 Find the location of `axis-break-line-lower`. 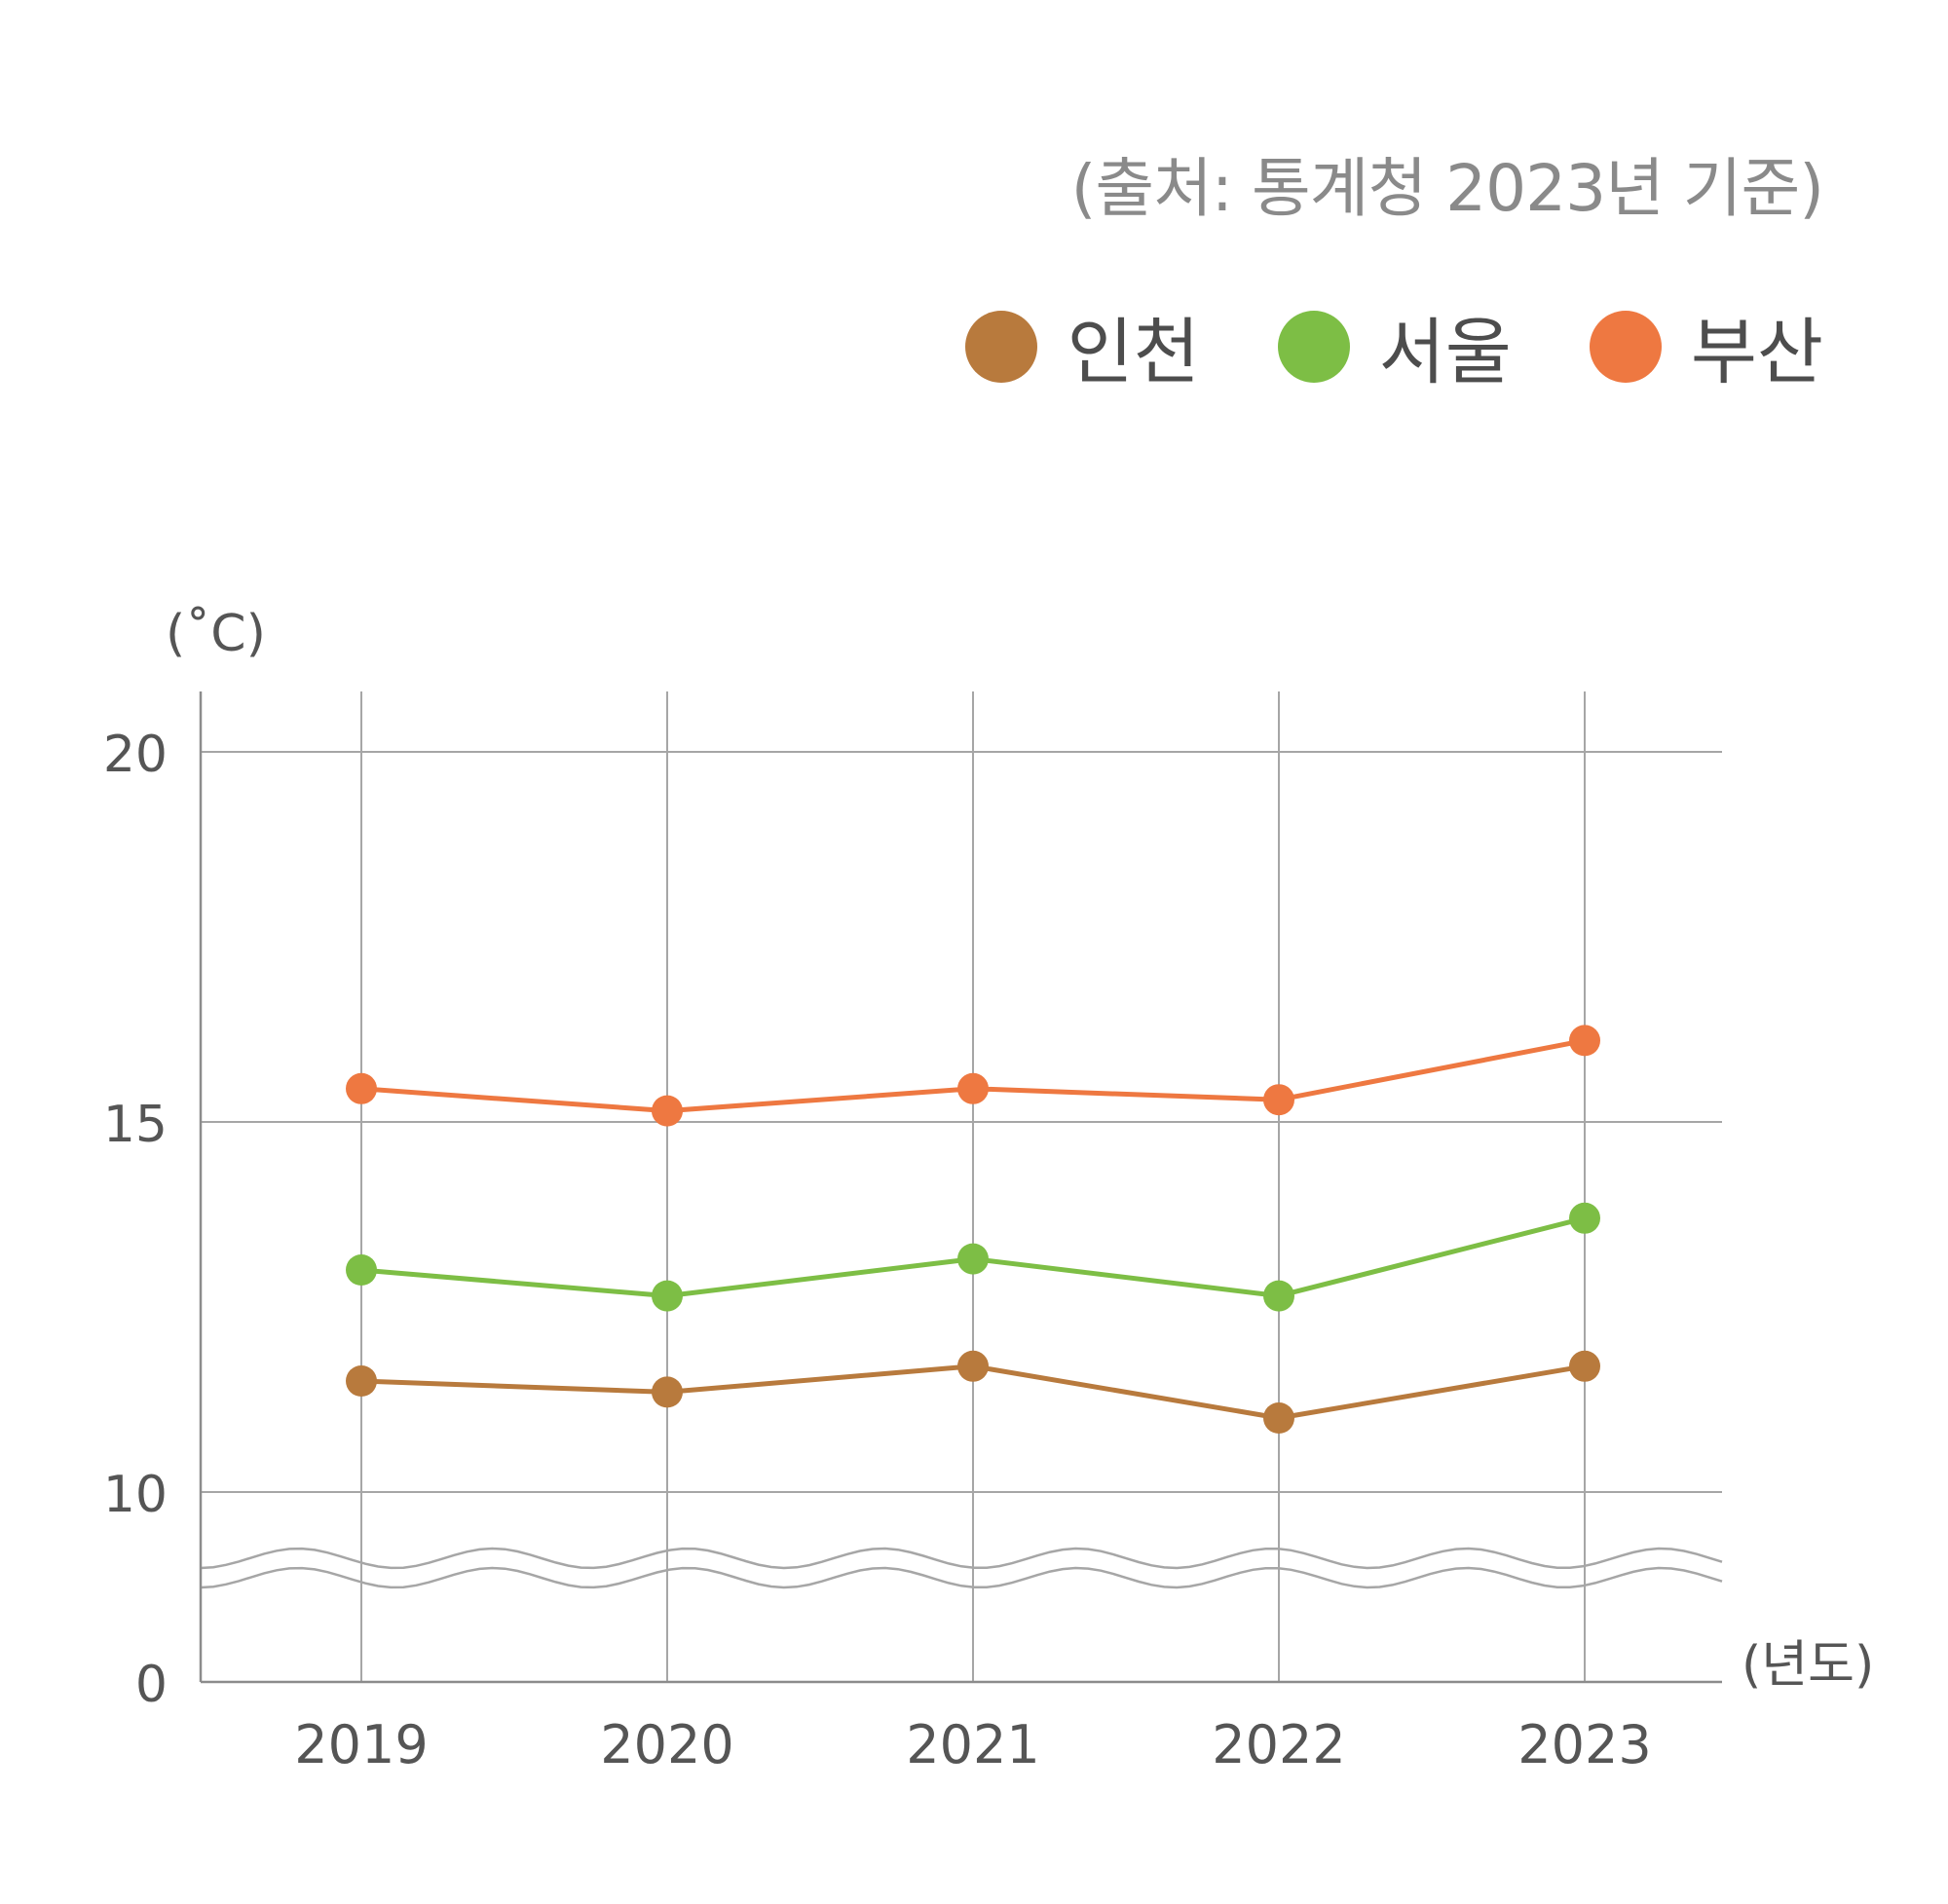

axis-break-line-lower is located at coordinates (961, 1577).